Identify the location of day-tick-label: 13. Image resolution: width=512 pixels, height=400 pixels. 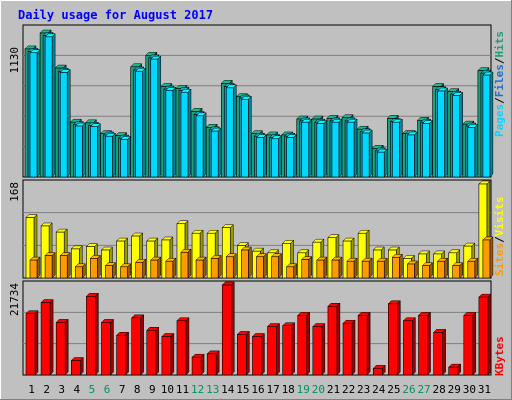
(212, 389).